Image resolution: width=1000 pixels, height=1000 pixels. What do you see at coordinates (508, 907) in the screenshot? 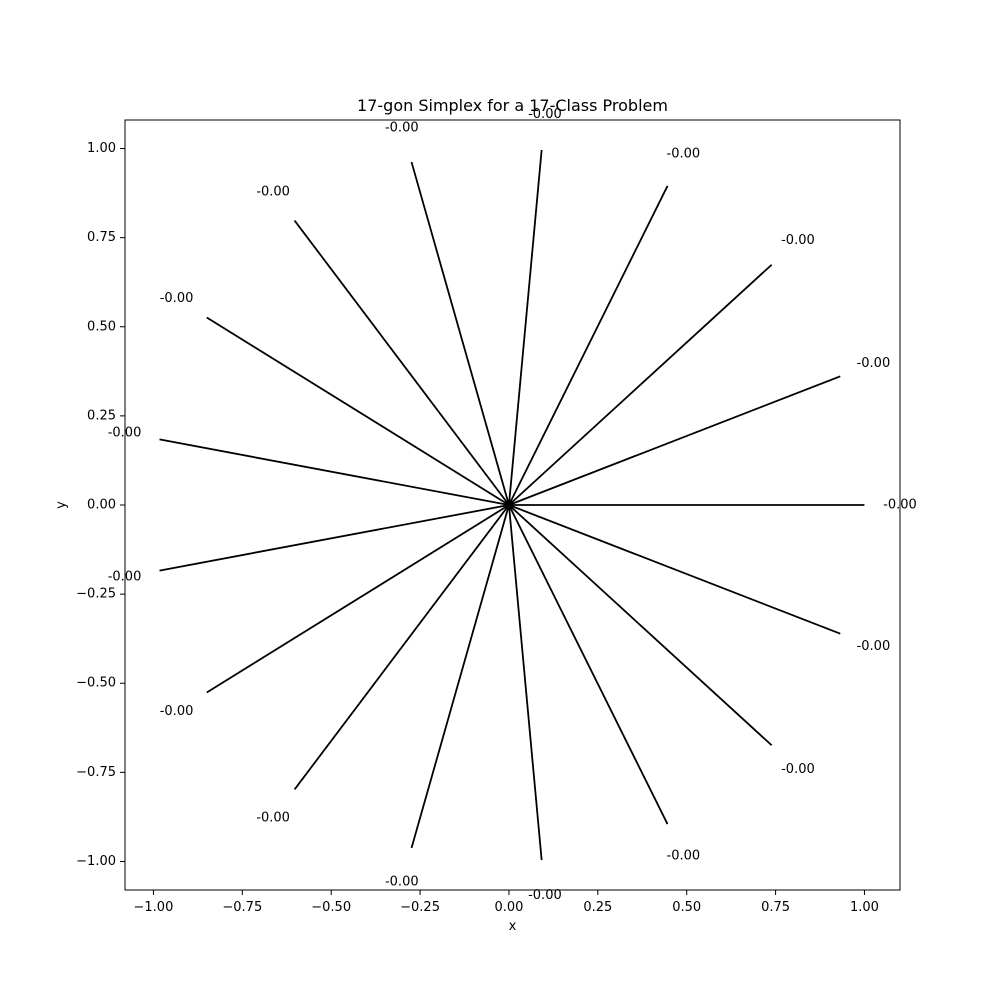
I see `x-tick-label: 0.00` at bounding box center [508, 907].